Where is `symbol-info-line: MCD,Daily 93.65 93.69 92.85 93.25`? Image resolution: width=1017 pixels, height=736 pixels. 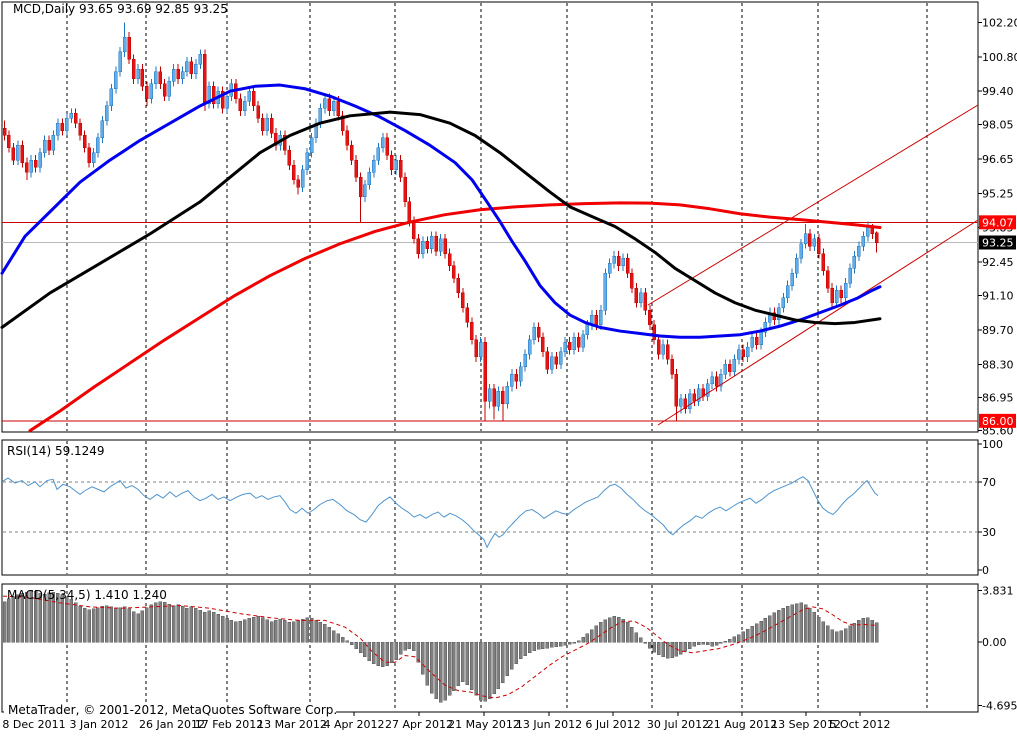 symbol-info-line: MCD,Daily 93.65 93.69 92.85 93.25 is located at coordinates (120, 9).